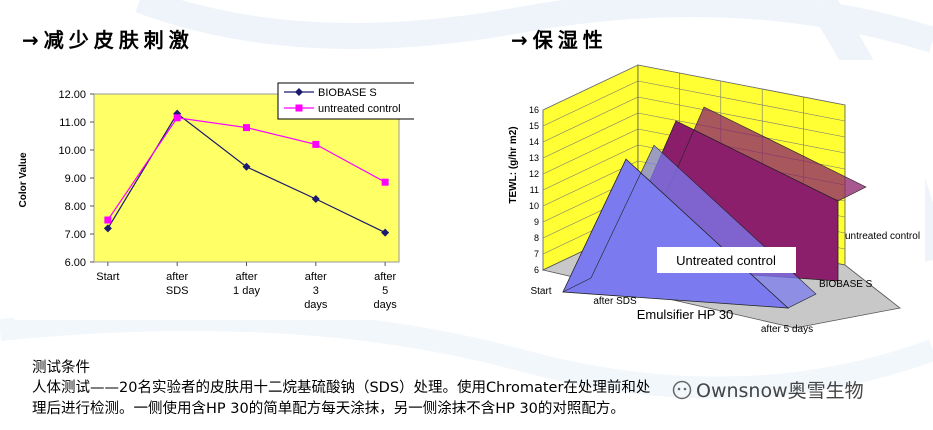  What do you see at coordinates (882, 236) in the screenshot?
I see `series-label: untreated control` at bounding box center [882, 236].